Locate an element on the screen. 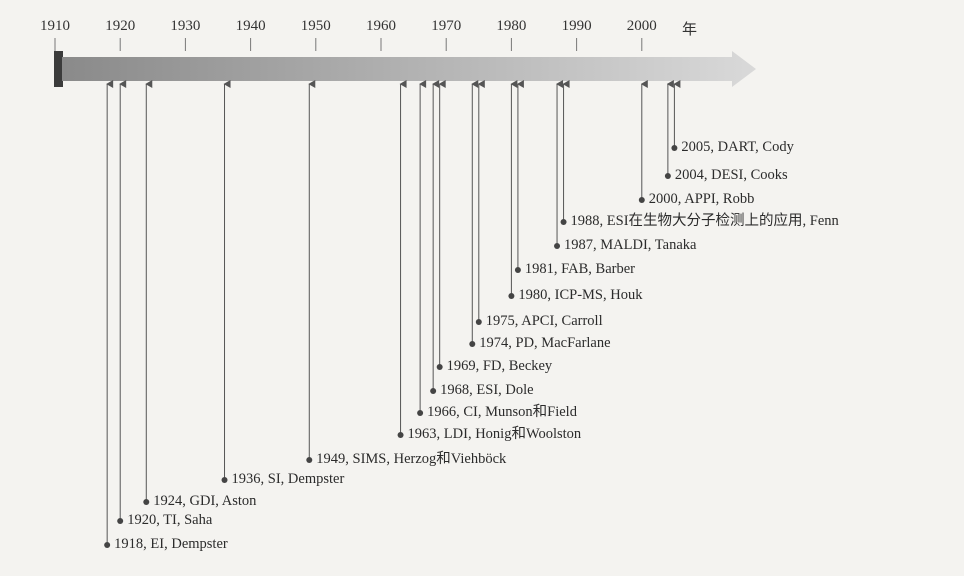  event-label-2000: 2000, APPI, Robb is located at coordinates (701, 199).